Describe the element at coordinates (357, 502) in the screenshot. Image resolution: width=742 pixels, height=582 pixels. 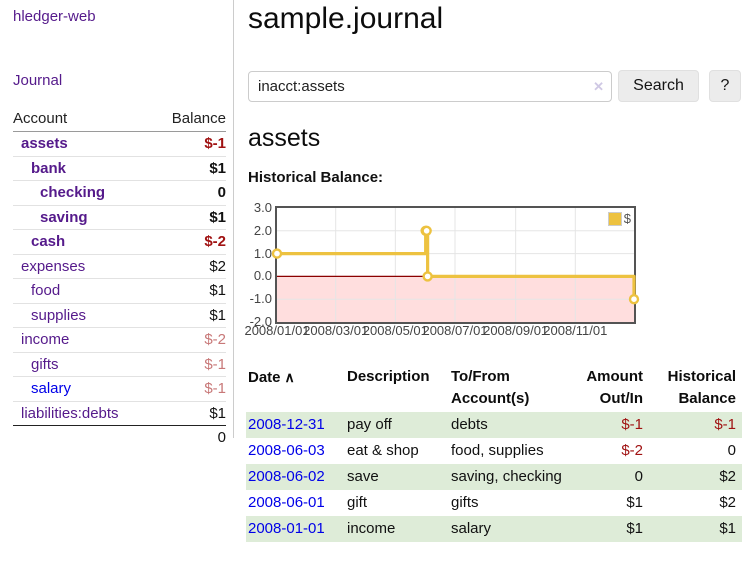
I see `transaction-description: gift` at that location.